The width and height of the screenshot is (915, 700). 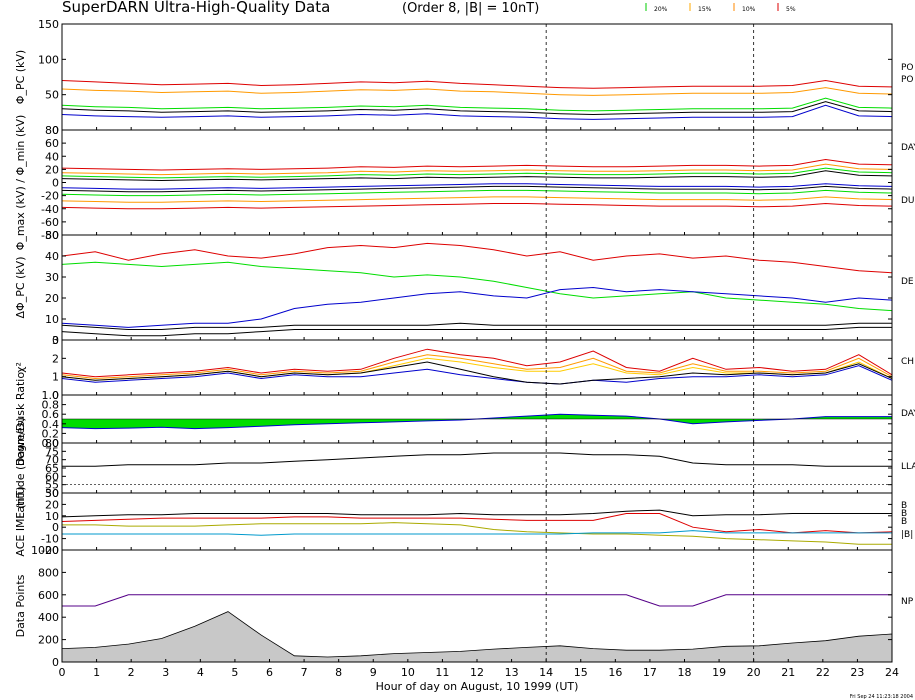 What do you see at coordinates (52, 451) in the screenshot?
I see `y-tick-label: 75` at bounding box center [52, 451].